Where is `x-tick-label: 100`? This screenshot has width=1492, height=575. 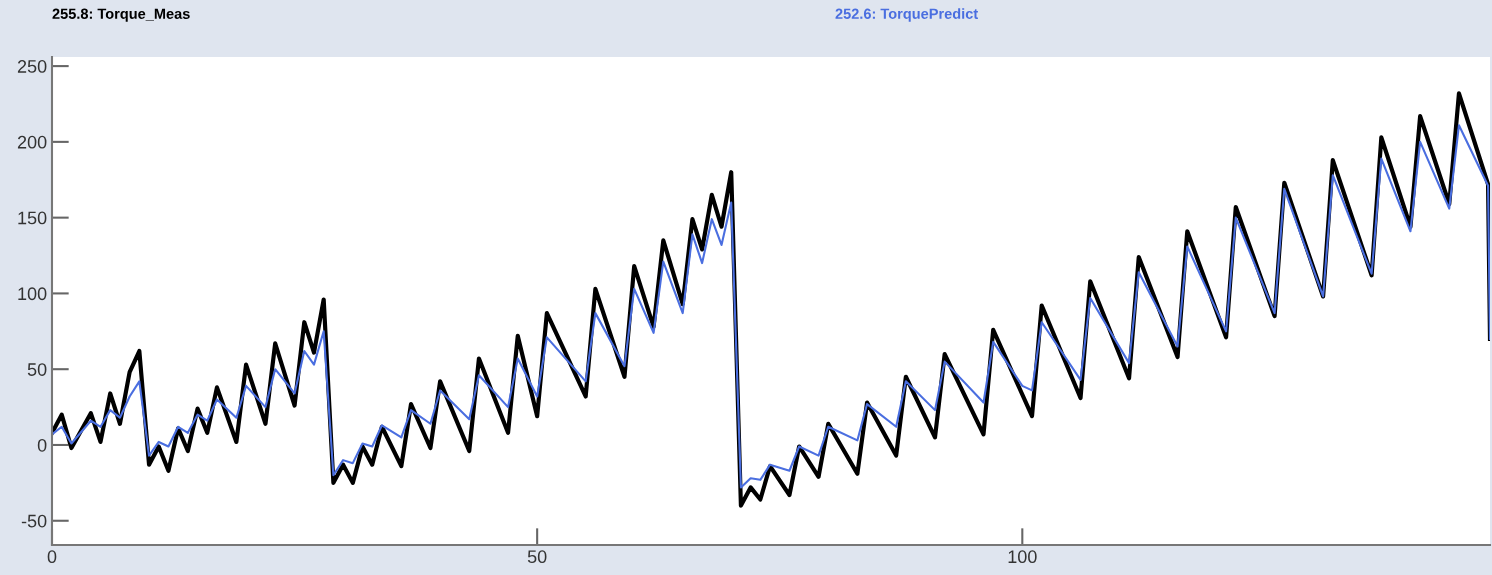
x-tick-label: 100 is located at coordinates (1022, 557).